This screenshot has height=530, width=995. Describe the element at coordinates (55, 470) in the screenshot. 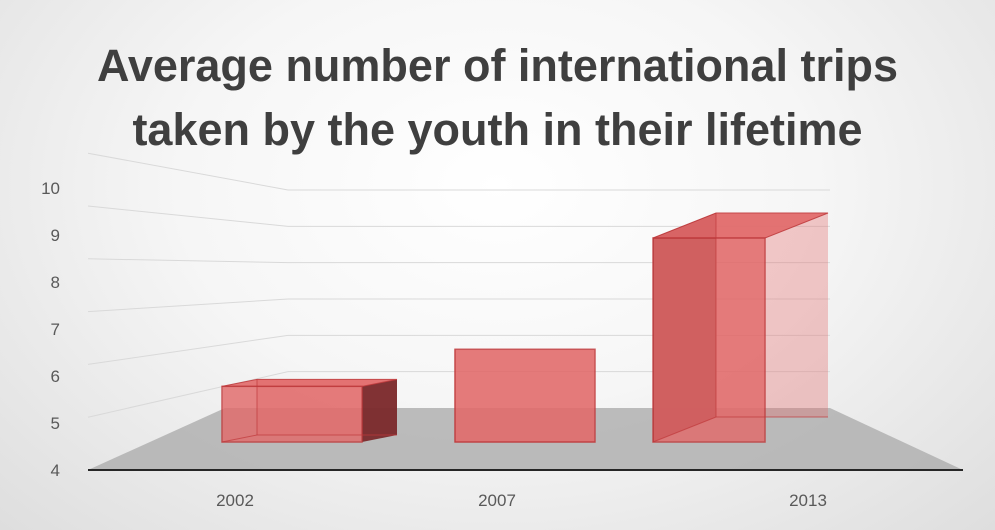

I see `y-tick-label: 4` at that location.